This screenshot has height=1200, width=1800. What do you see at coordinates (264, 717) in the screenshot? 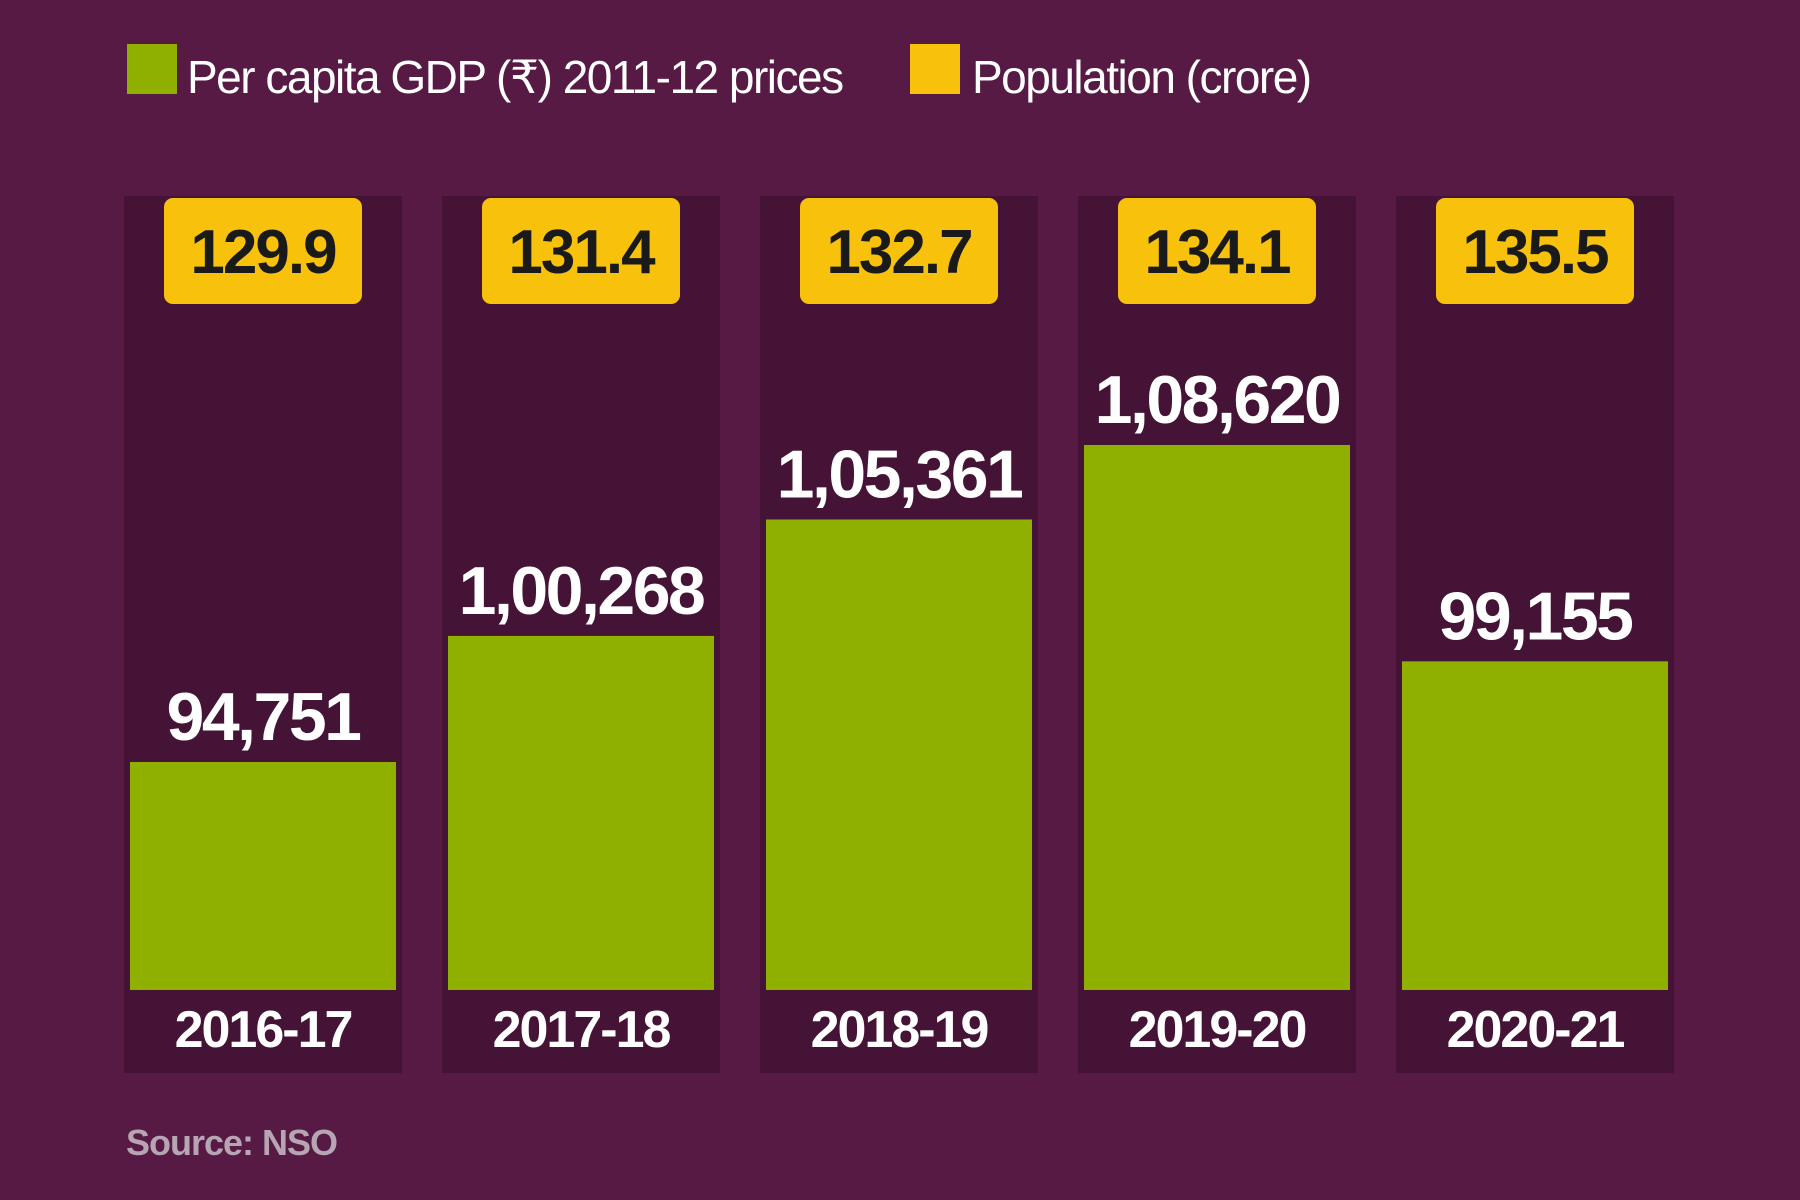
I see `gdp-value-label: 94,751` at bounding box center [264, 717].